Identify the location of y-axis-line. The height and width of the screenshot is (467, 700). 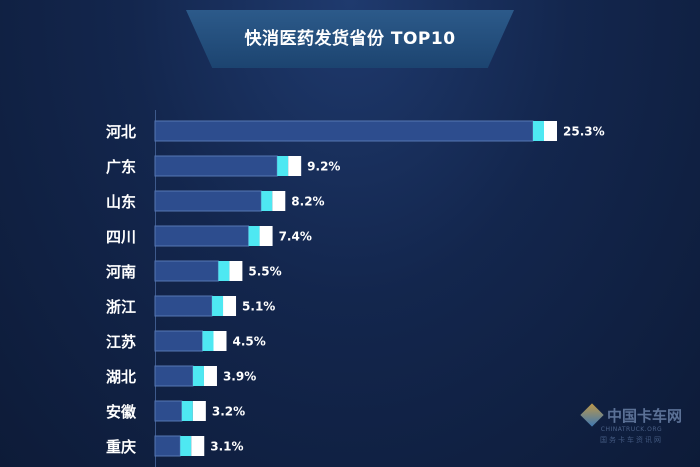
(155, 288).